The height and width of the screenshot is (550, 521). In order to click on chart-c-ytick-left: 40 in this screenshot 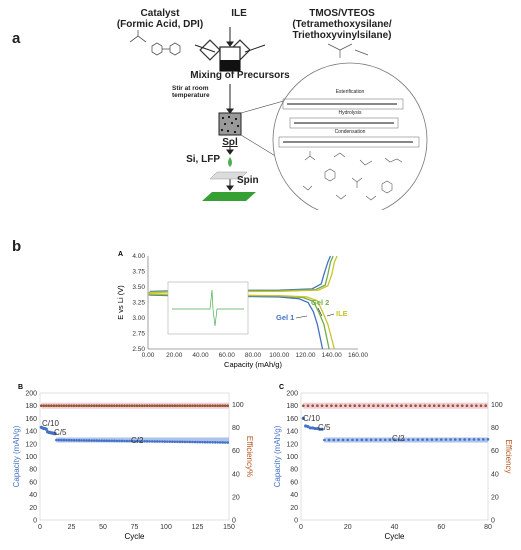, I will do `click(294, 495)`.